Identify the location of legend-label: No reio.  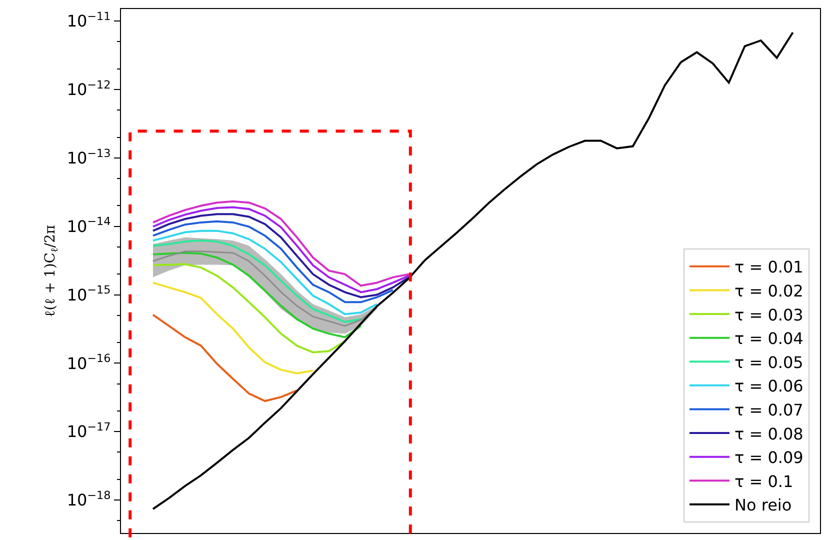
(763, 505).